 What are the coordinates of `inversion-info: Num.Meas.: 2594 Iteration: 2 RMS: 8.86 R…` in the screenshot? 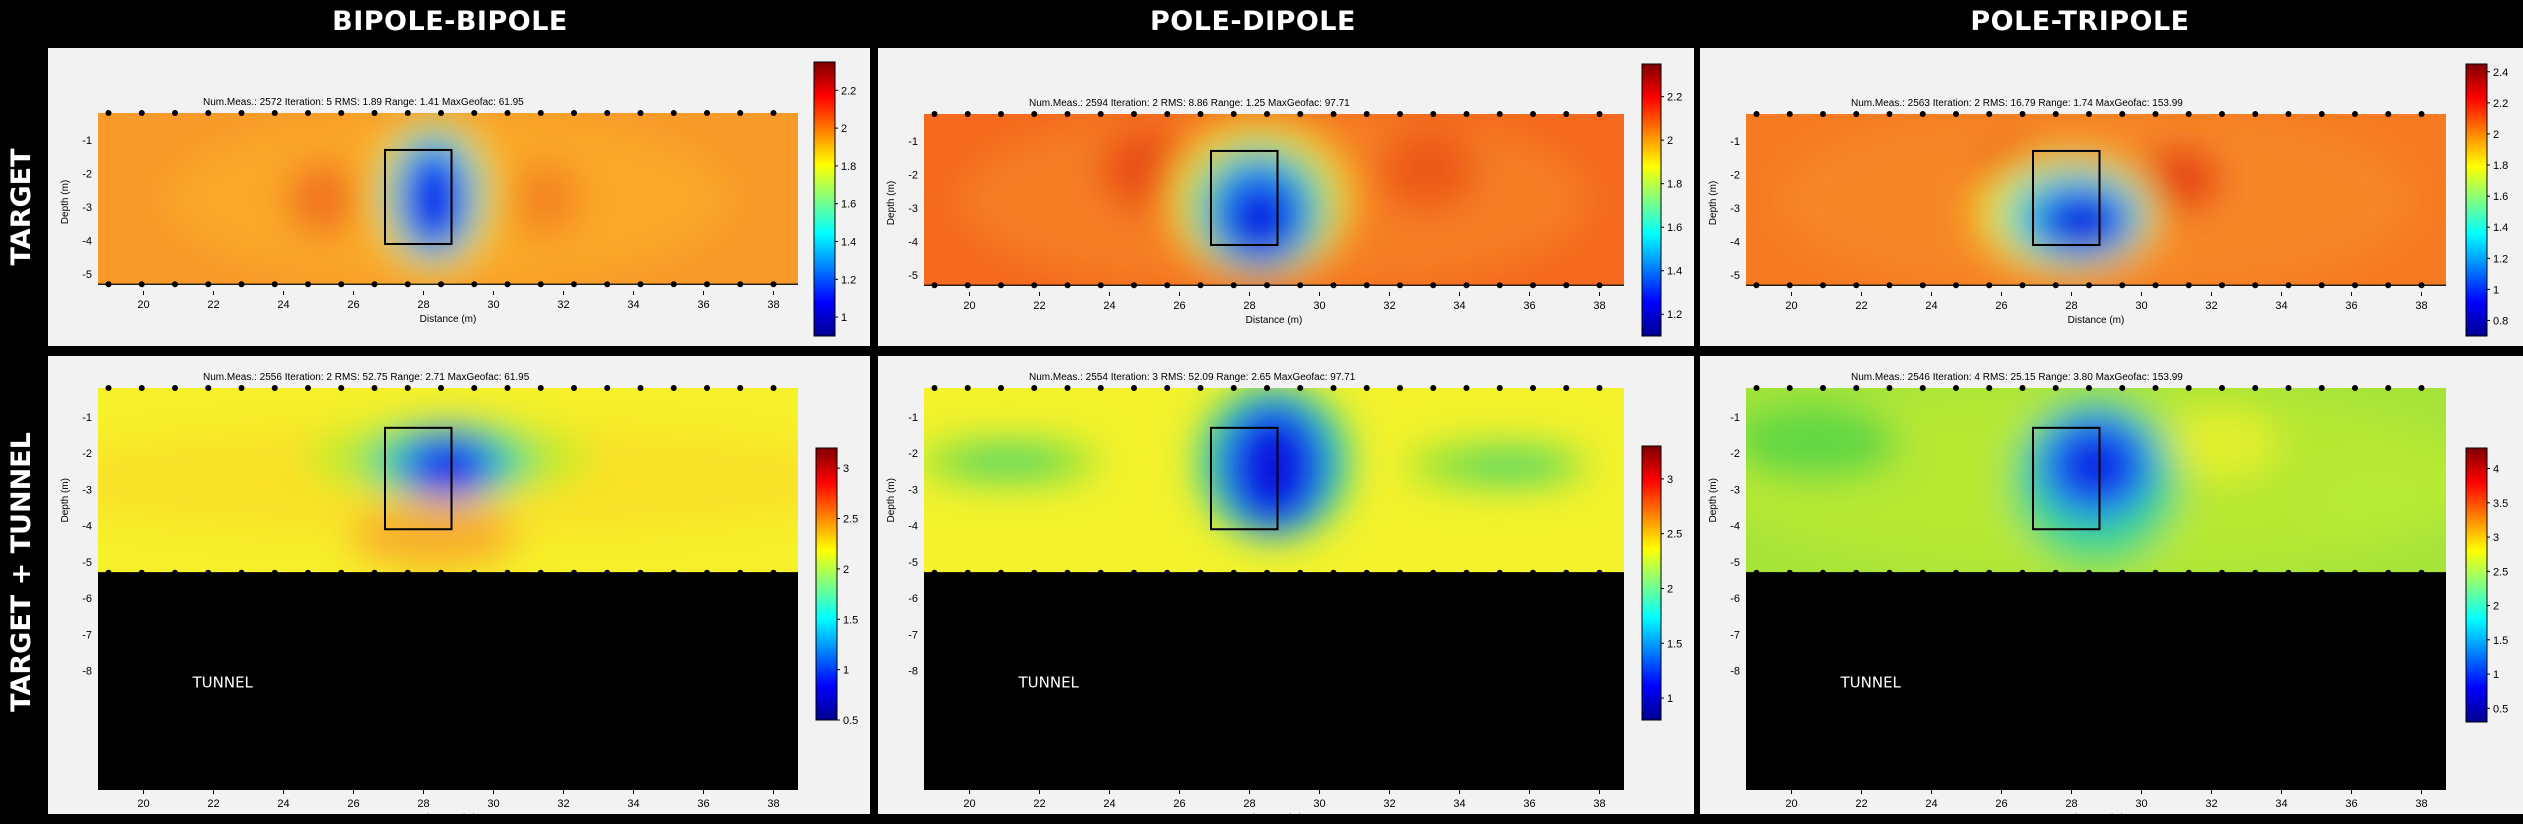 It's located at (1189, 103).